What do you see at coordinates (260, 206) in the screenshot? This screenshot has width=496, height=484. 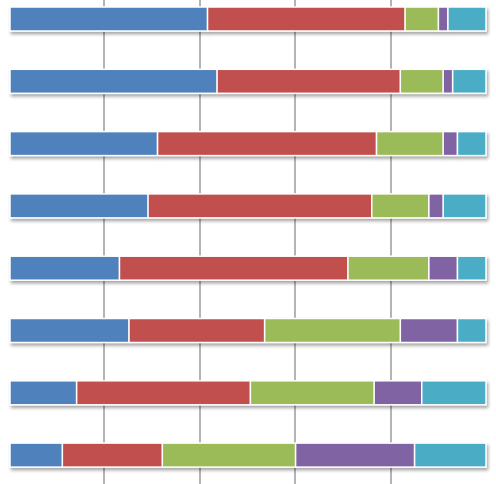 I see `bar-segment-row4-series2` at bounding box center [260, 206].